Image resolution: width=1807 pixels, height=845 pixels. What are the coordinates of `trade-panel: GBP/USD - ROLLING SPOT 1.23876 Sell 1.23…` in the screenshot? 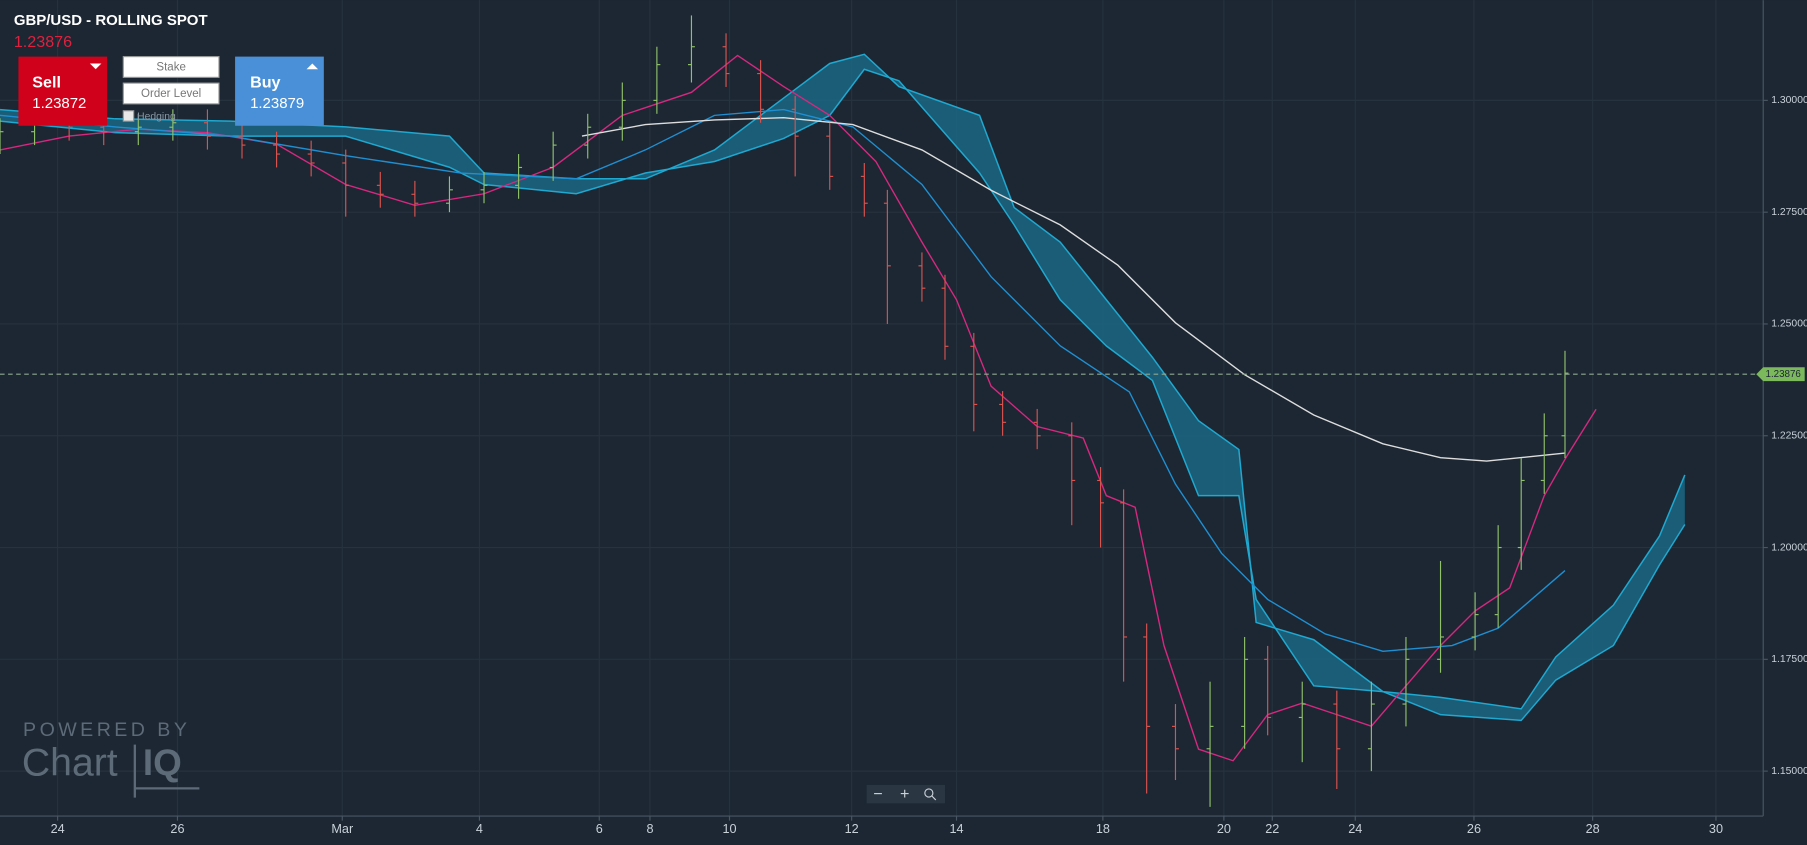 It's located at (169, 69).